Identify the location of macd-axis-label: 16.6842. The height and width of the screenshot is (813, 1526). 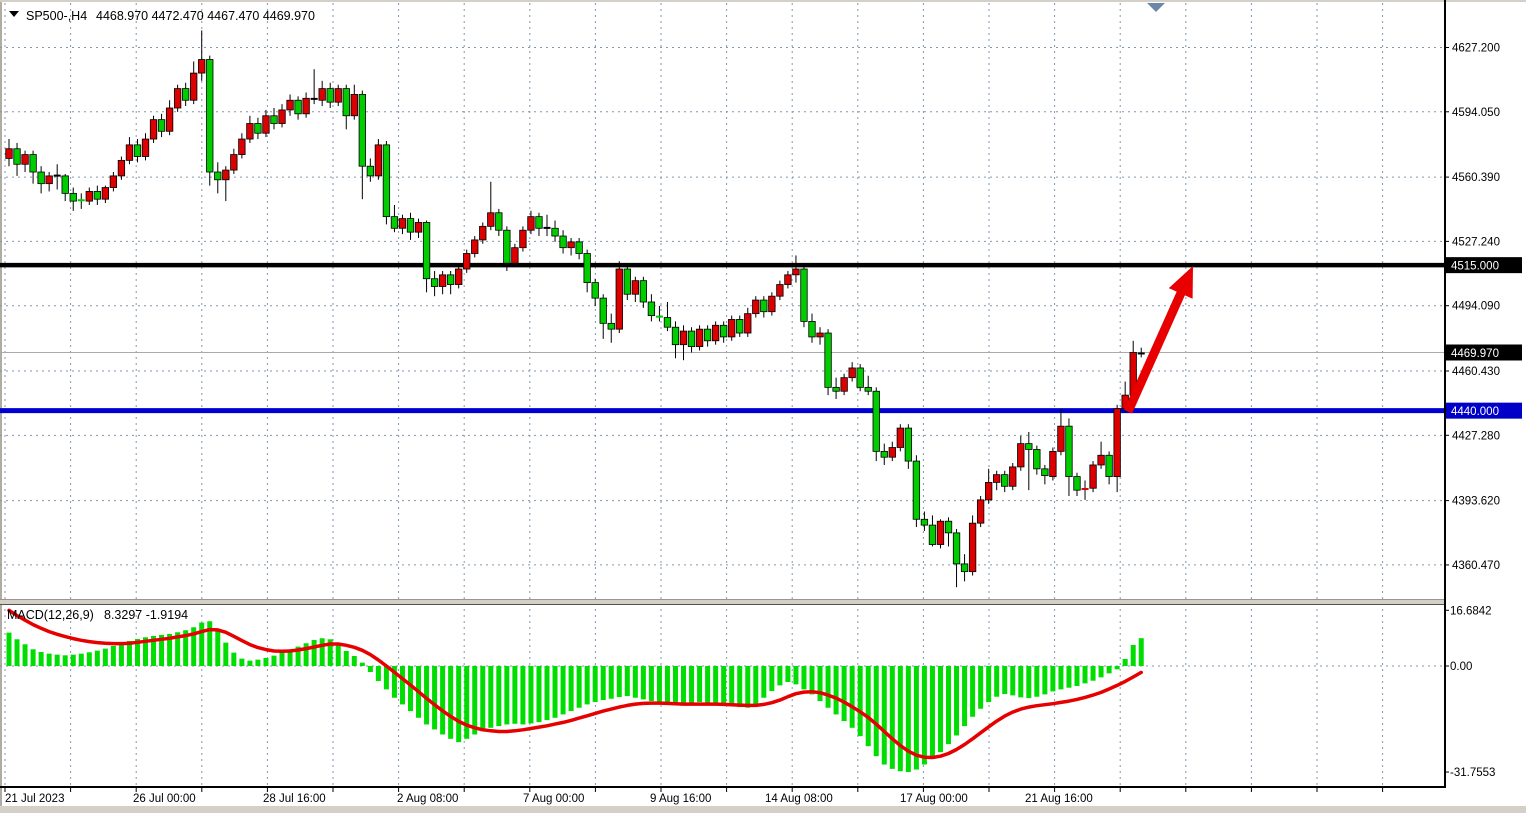
(1471, 611).